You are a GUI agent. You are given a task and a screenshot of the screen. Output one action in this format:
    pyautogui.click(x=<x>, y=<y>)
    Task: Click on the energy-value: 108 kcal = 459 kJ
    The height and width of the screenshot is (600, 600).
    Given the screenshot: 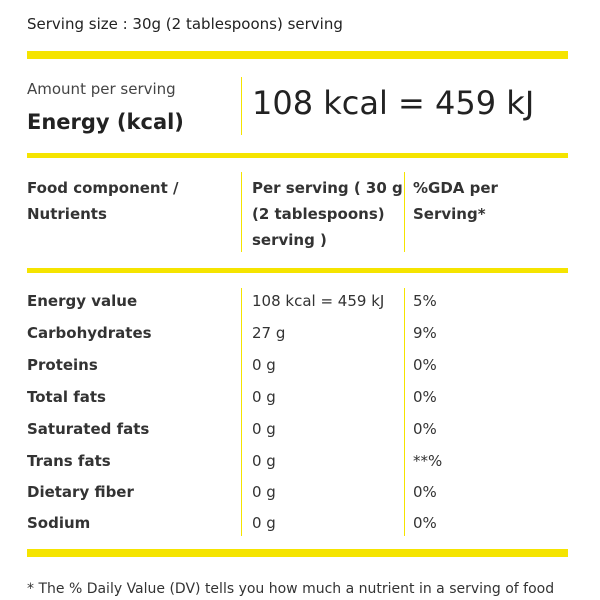 What is the action you would take?
    pyautogui.click(x=393, y=103)
    